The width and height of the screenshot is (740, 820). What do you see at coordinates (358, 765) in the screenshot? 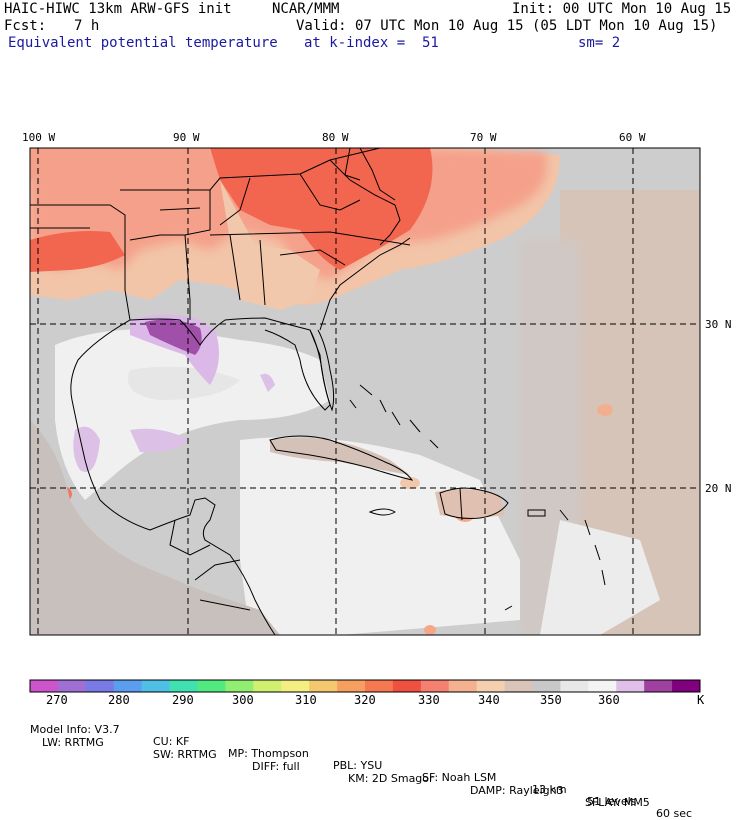
I see `footer-item: PBL: YSU` at bounding box center [358, 765].